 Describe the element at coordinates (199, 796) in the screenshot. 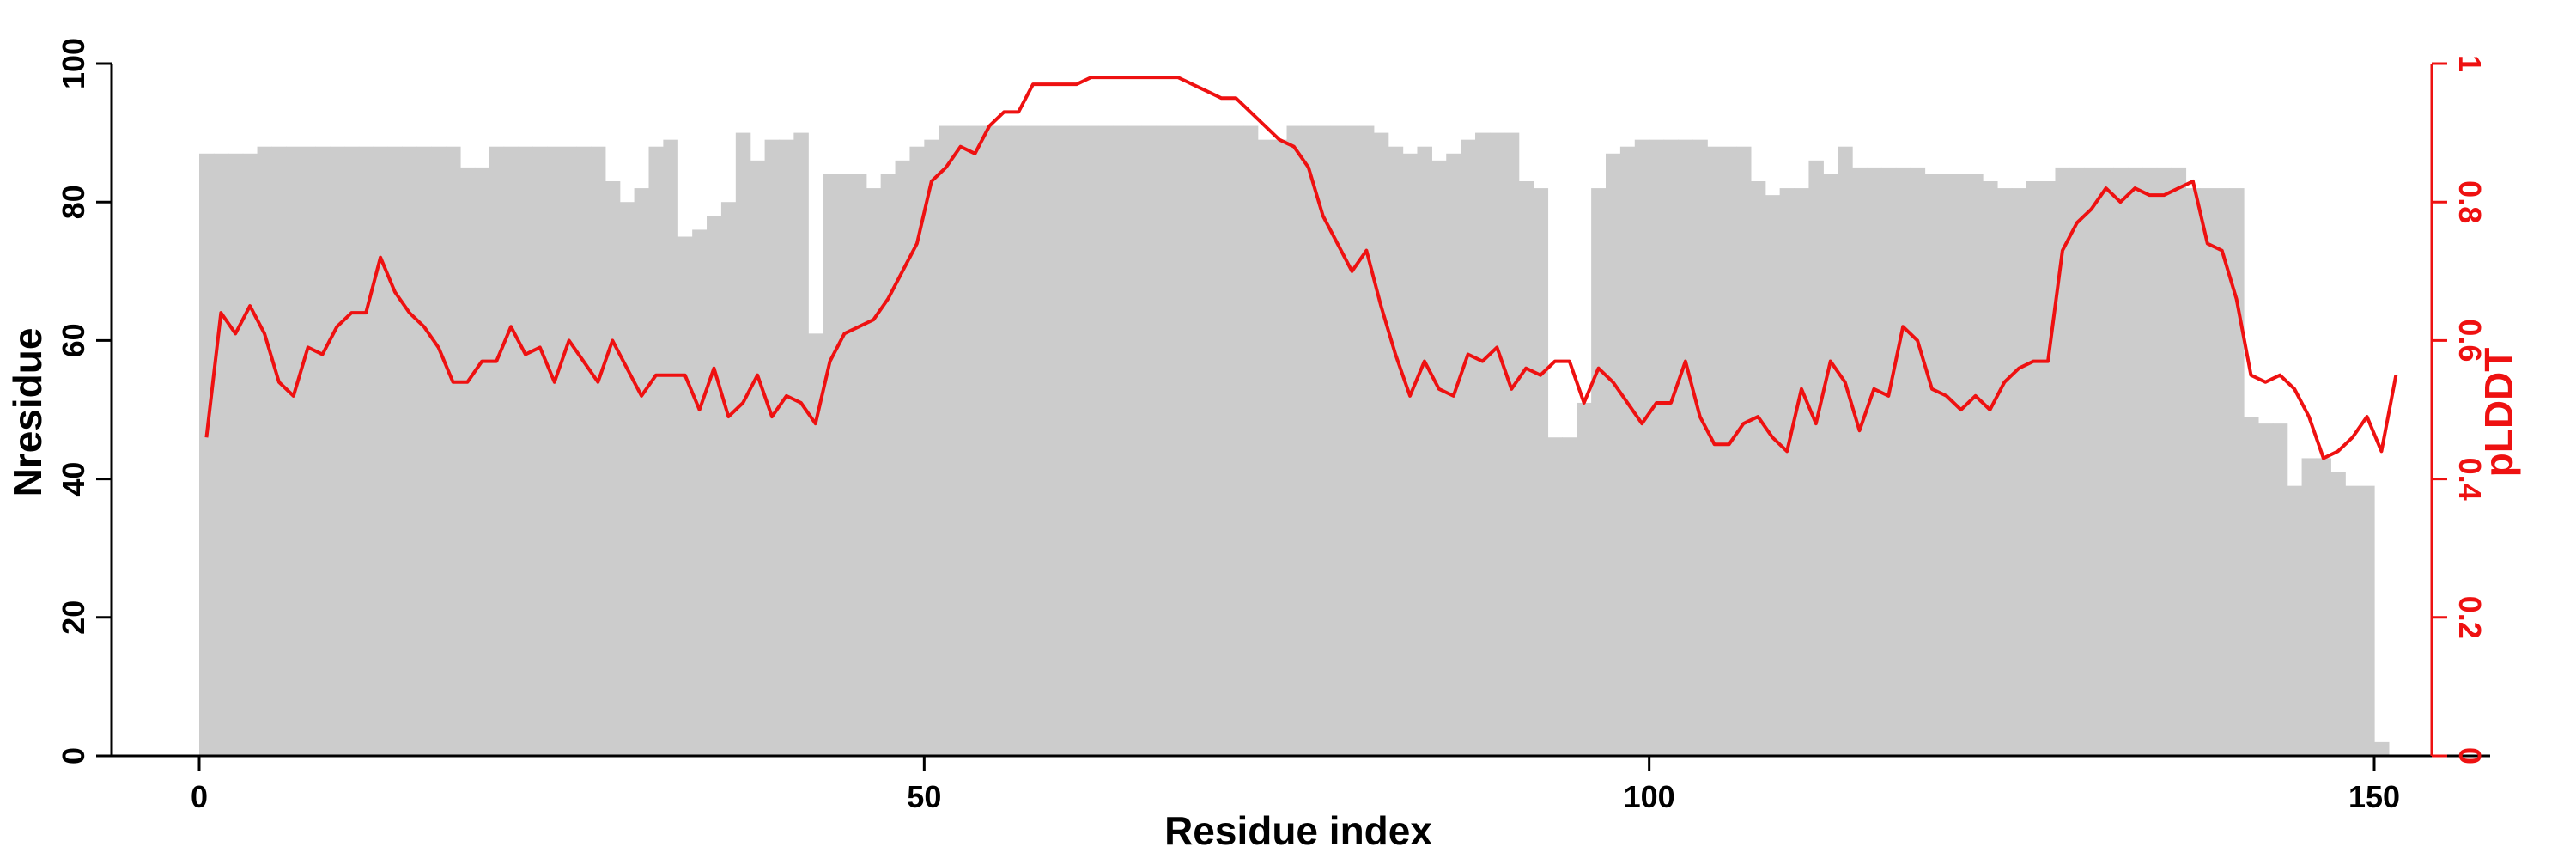

I see `x-tick-label: 0` at that location.